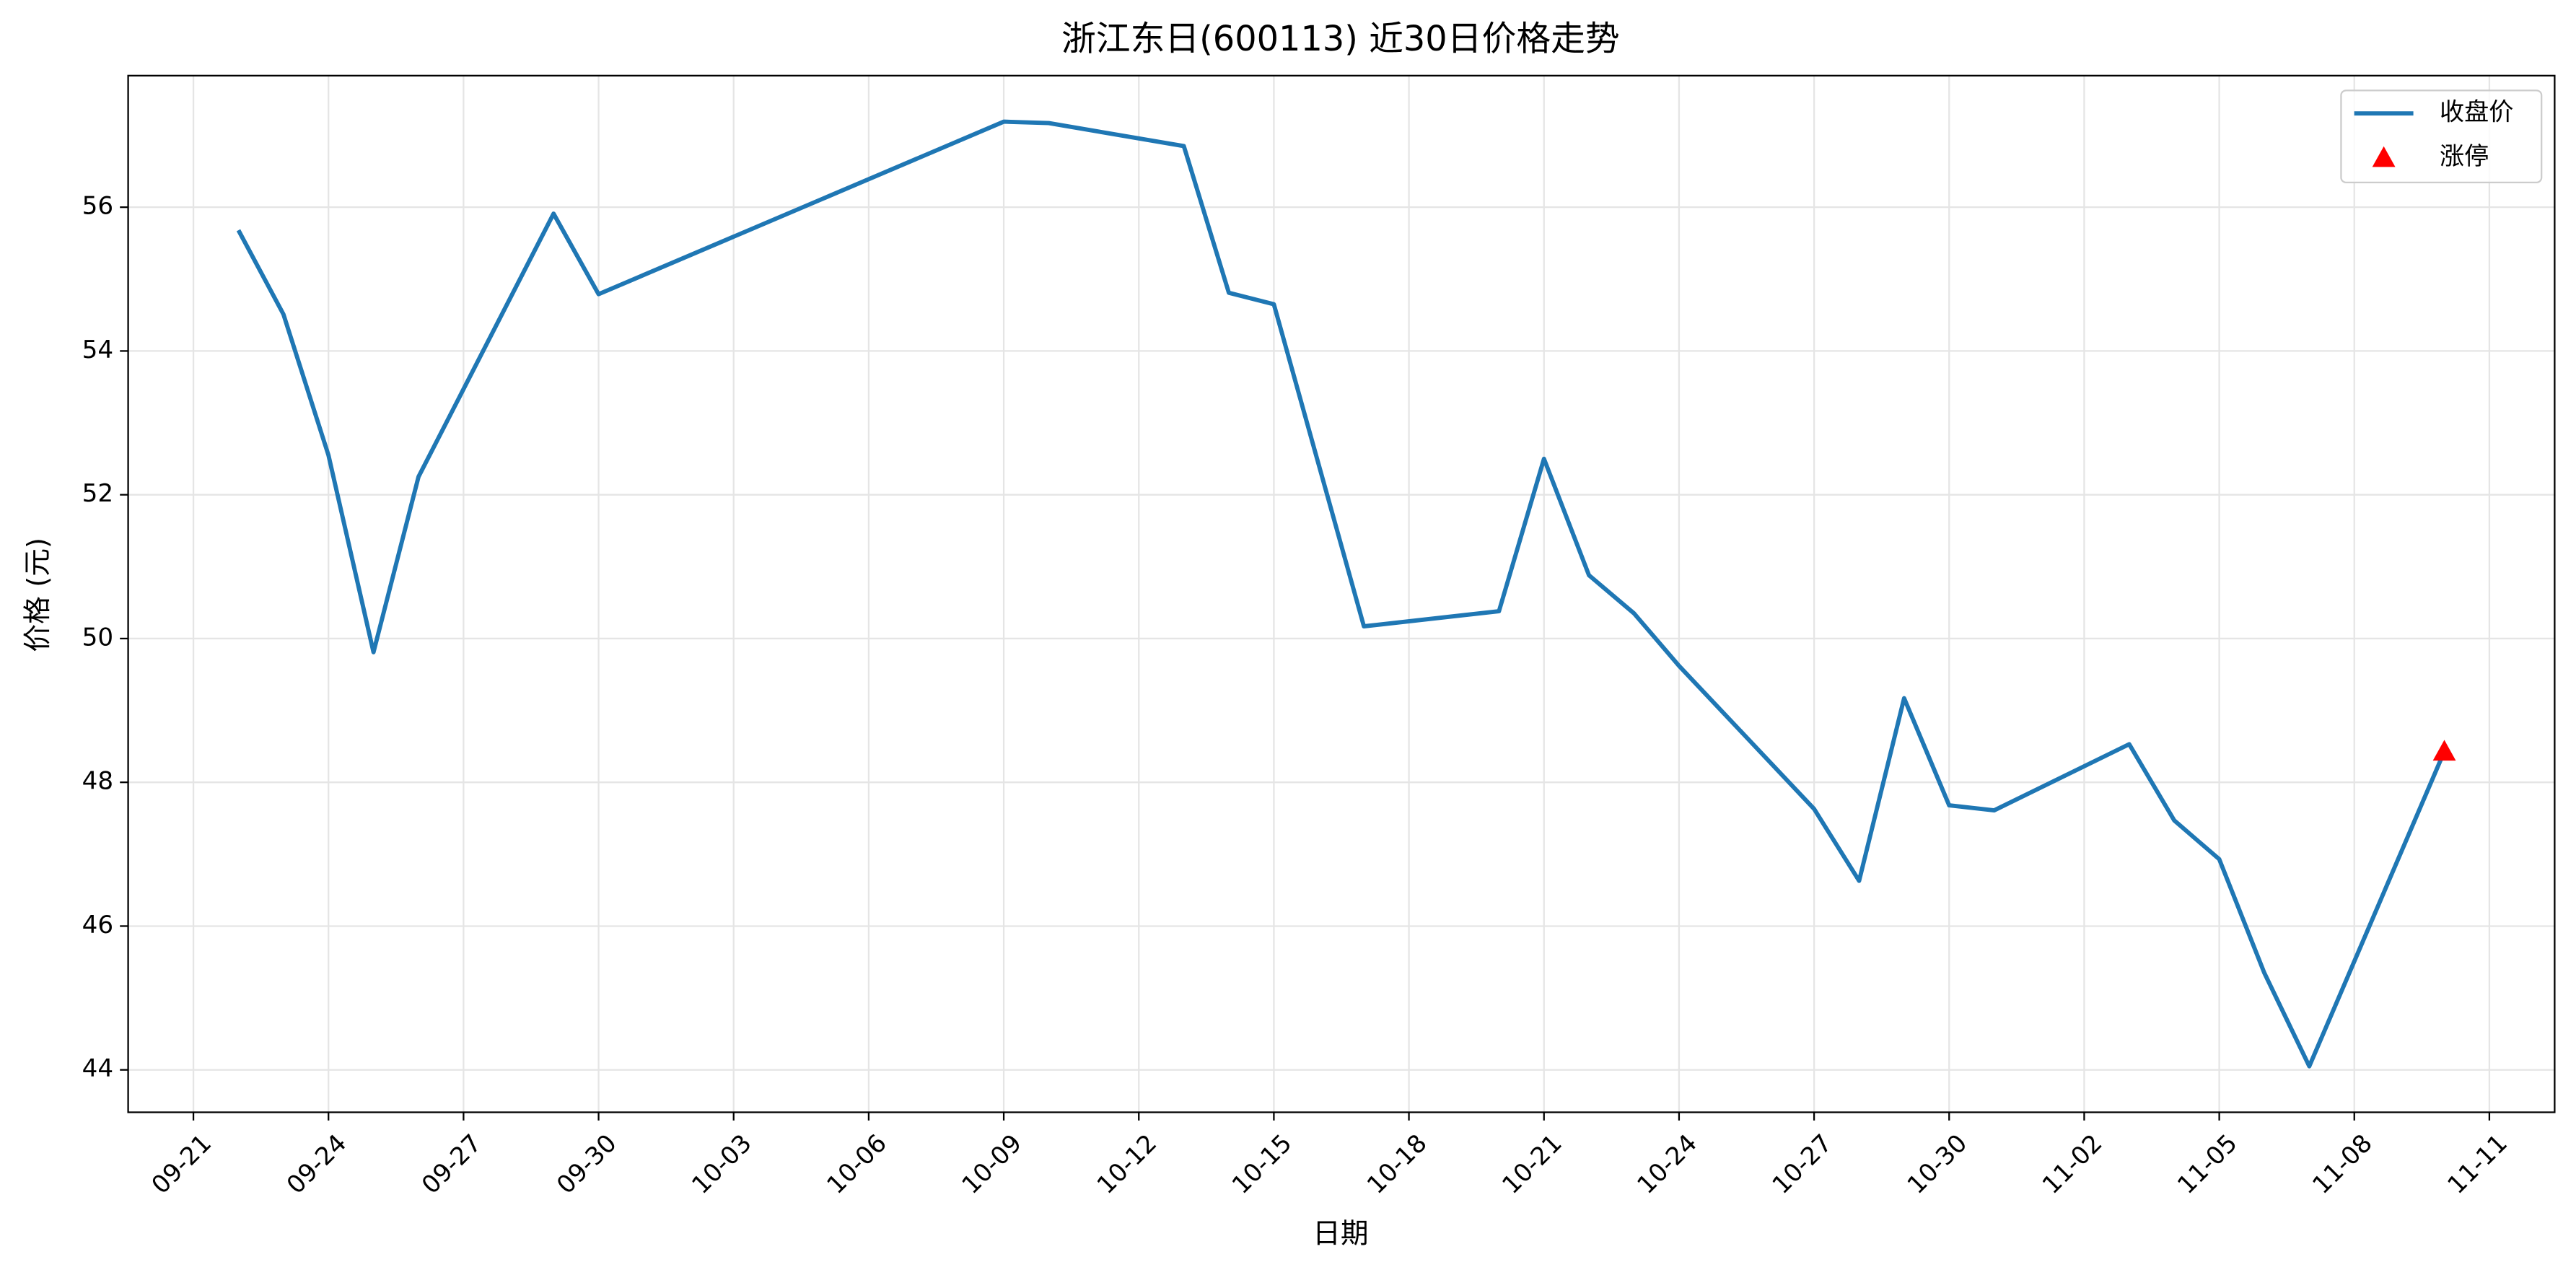  I want to click on chart-title: 浙江东日(600113) 近30日价格走势, so click(1340, 39).